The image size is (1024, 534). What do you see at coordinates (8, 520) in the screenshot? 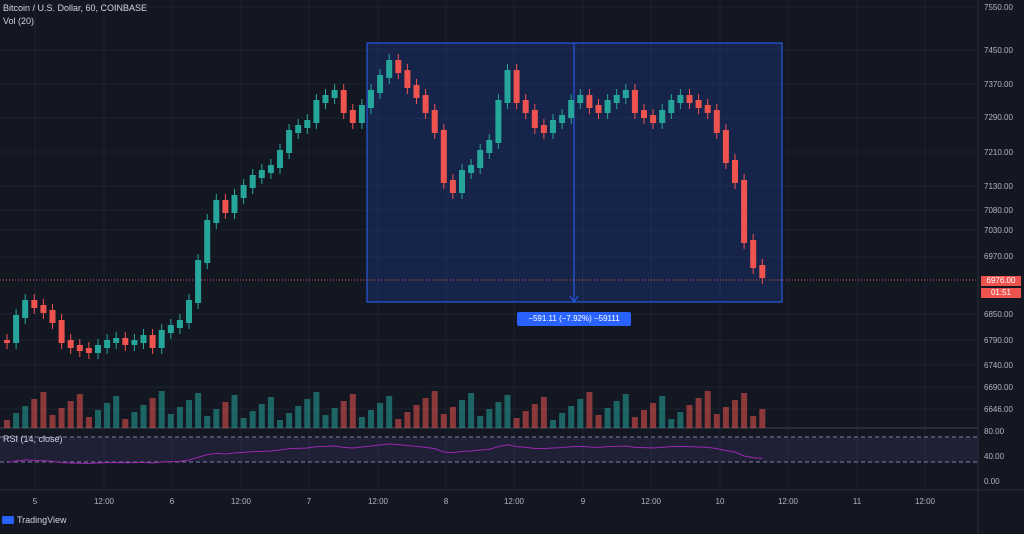
I see `tradingview-icon` at bounding box center [8, 520].